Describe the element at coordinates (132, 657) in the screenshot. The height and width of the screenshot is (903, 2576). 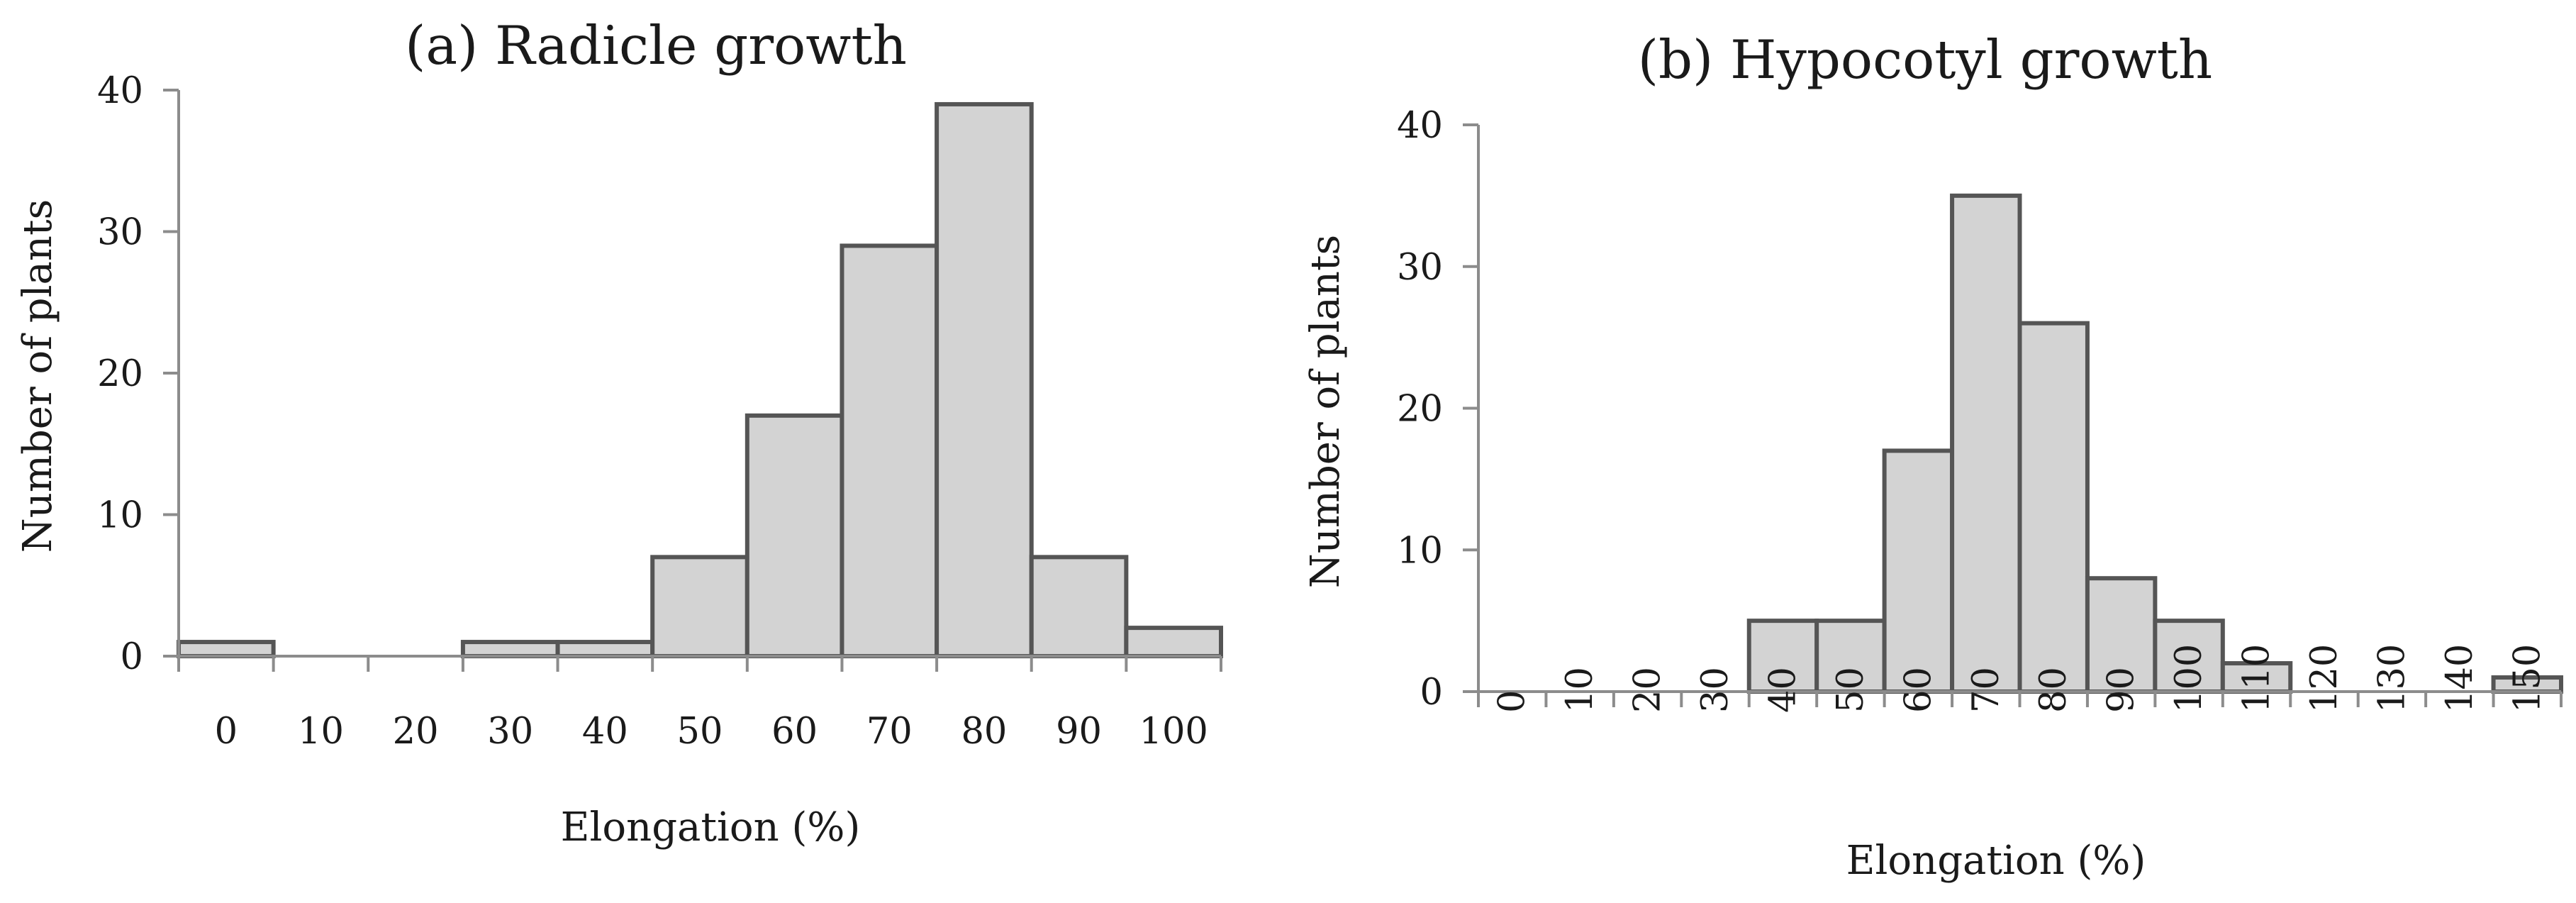
I see `chart-a-y-tick-label: 0` at that location.